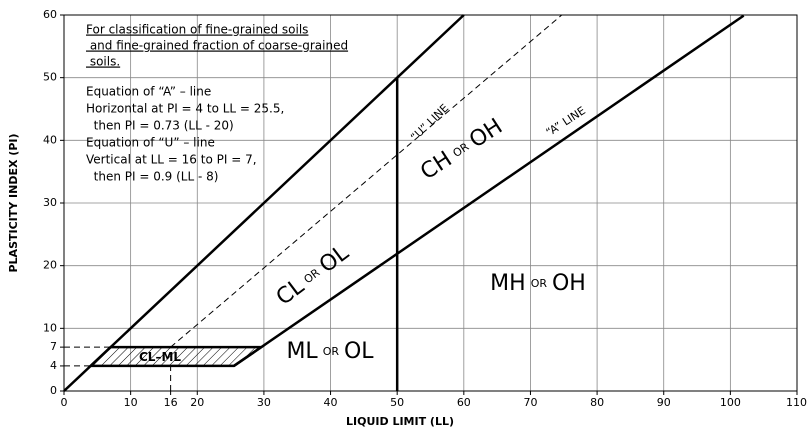  I want to click on y-tick-label: 50, so click(50, 77).